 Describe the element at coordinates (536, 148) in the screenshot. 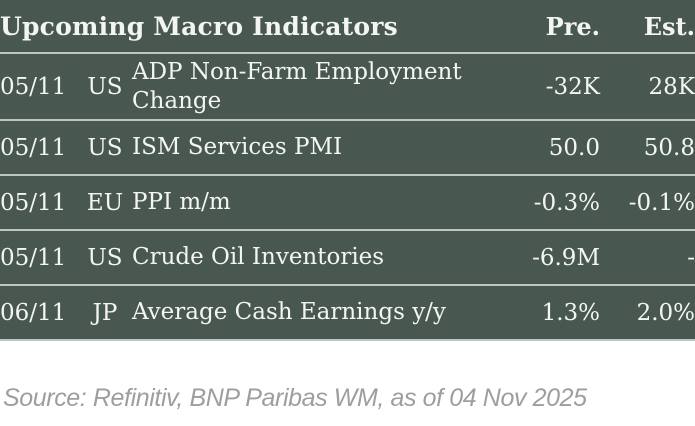

I see `cell-previous-value: 50.0` at that location.